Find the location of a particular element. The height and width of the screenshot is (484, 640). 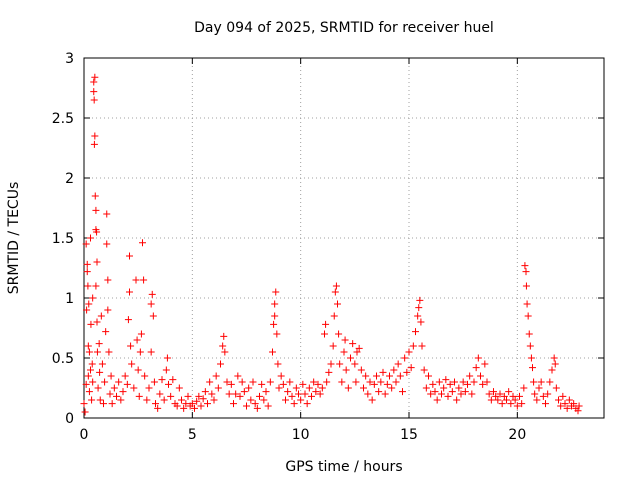

y-tick-label: 0.5 is located at coordinates (63, 359).